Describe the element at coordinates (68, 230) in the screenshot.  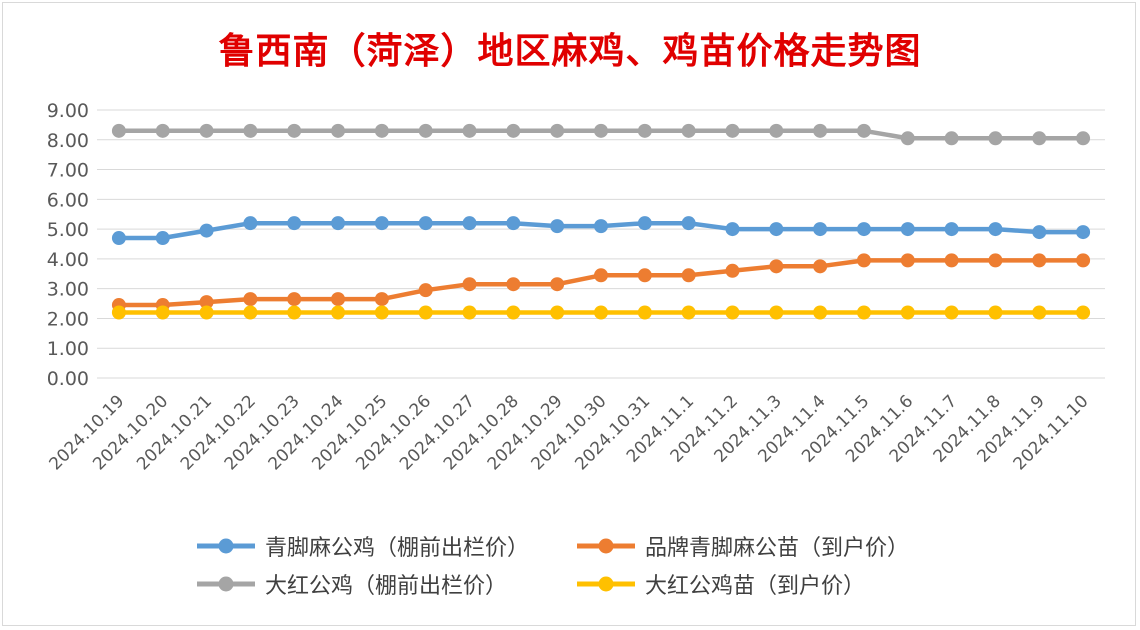
I see `y-tick-label: 5.00` at that location.